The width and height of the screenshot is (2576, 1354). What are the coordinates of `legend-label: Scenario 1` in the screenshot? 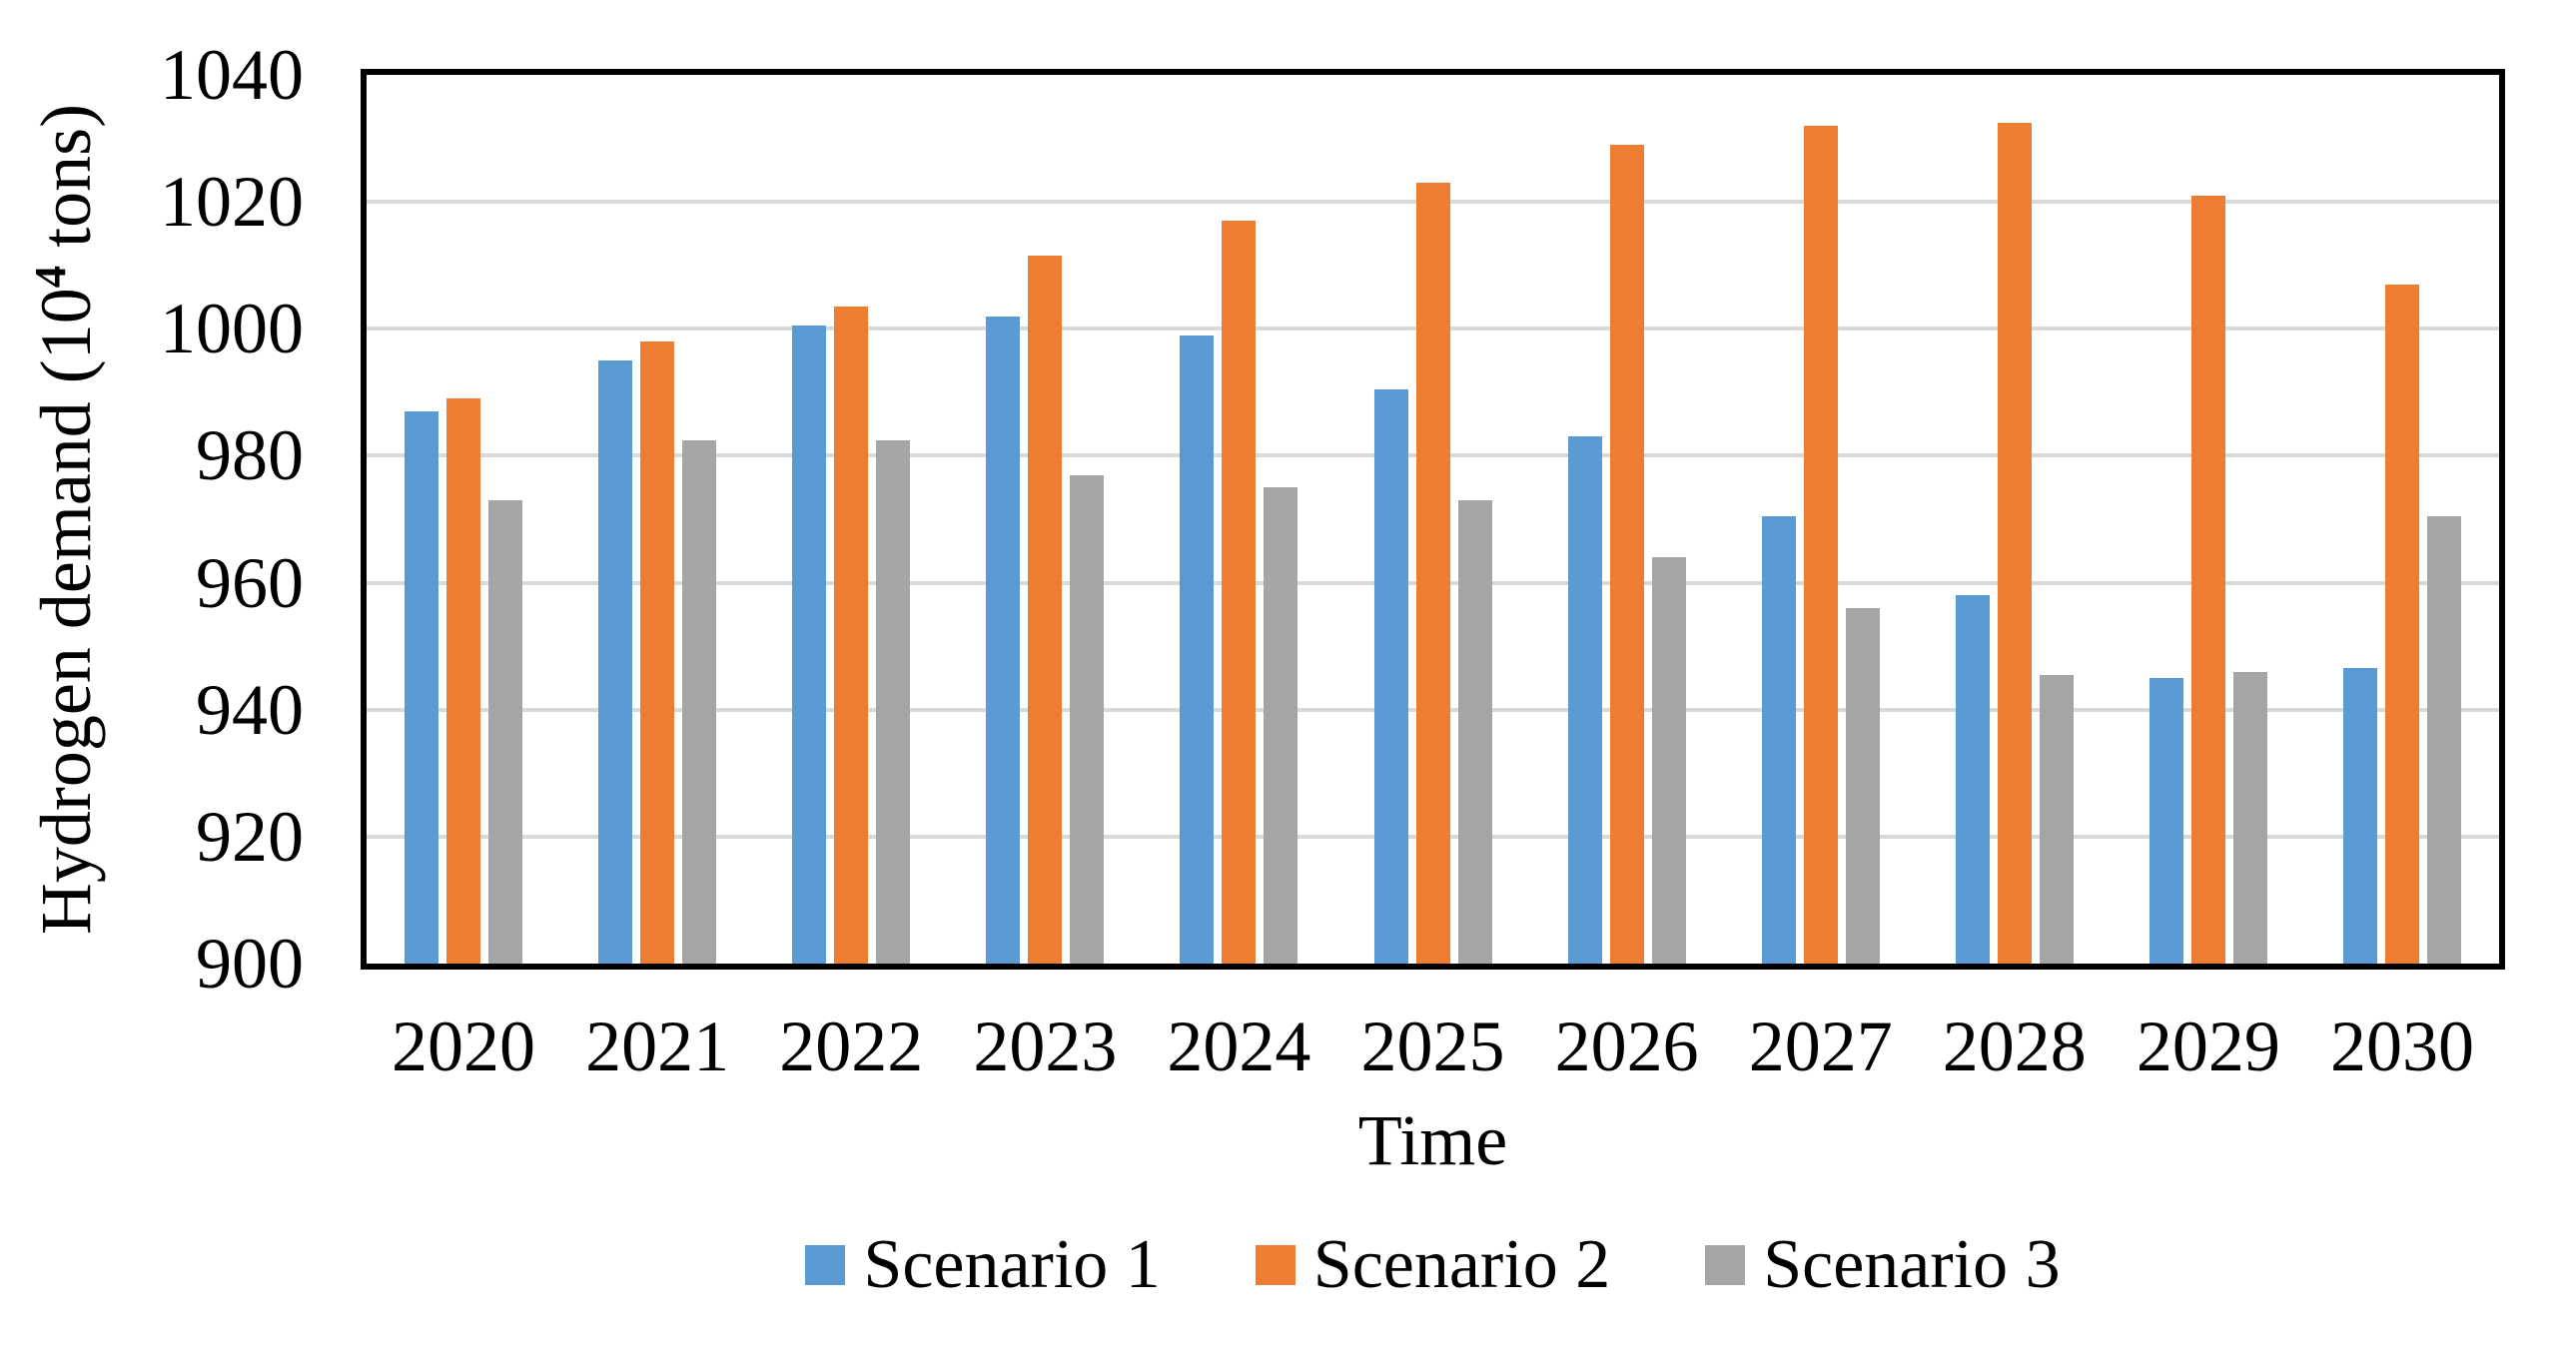 It's located at (1012, 1265).